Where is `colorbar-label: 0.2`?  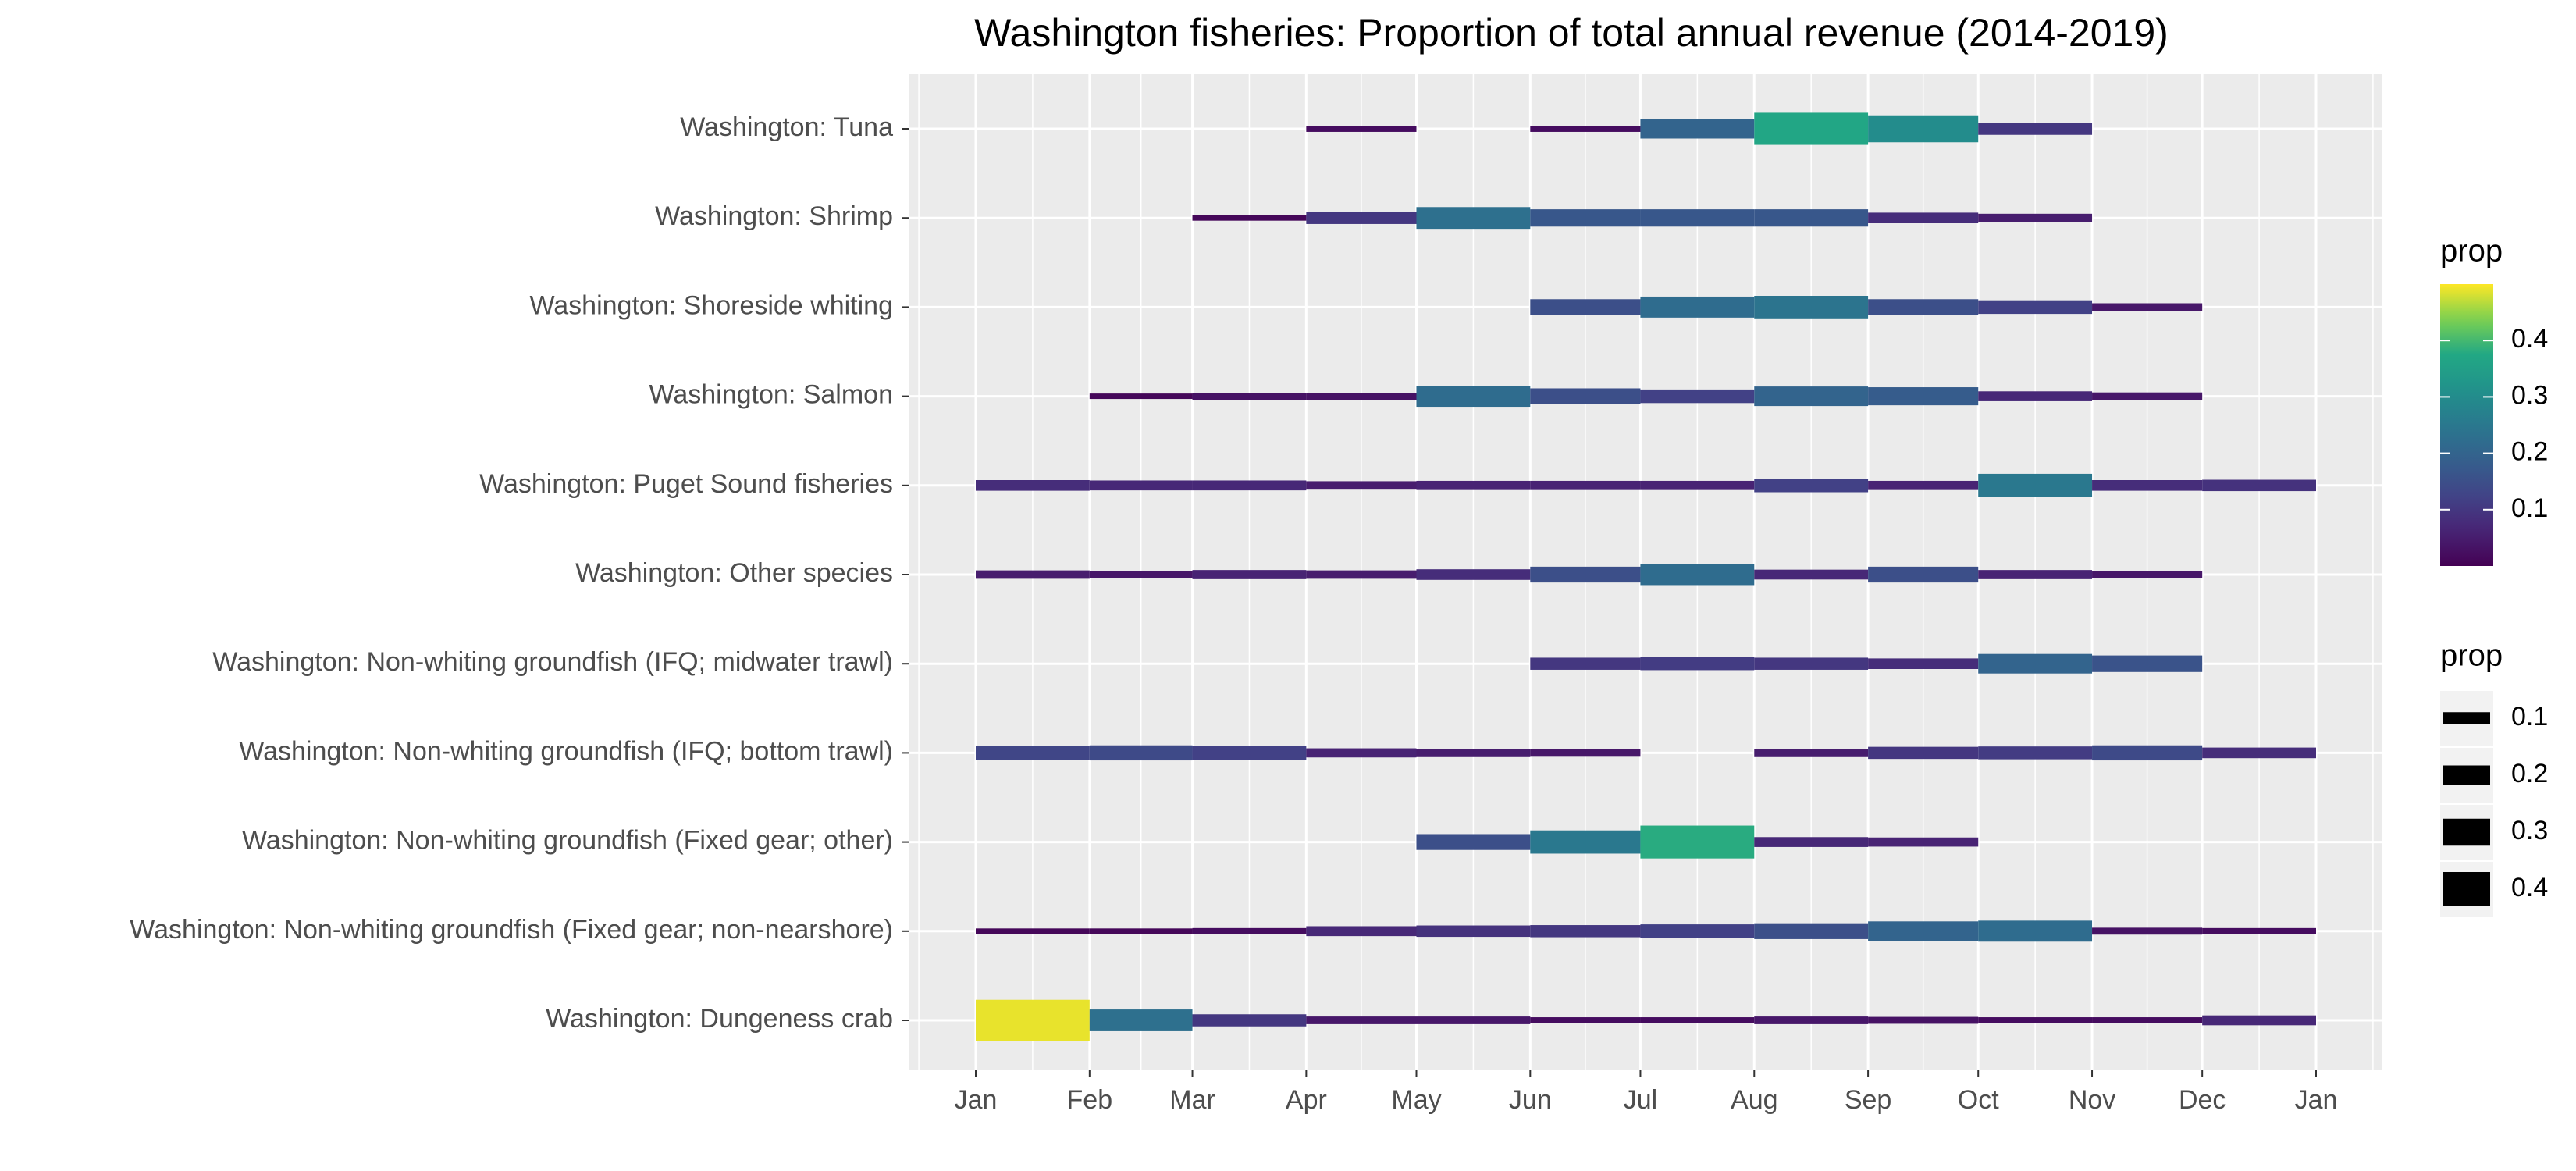
colorbar-label: 0.2 is located at coordinates (2529, 452).